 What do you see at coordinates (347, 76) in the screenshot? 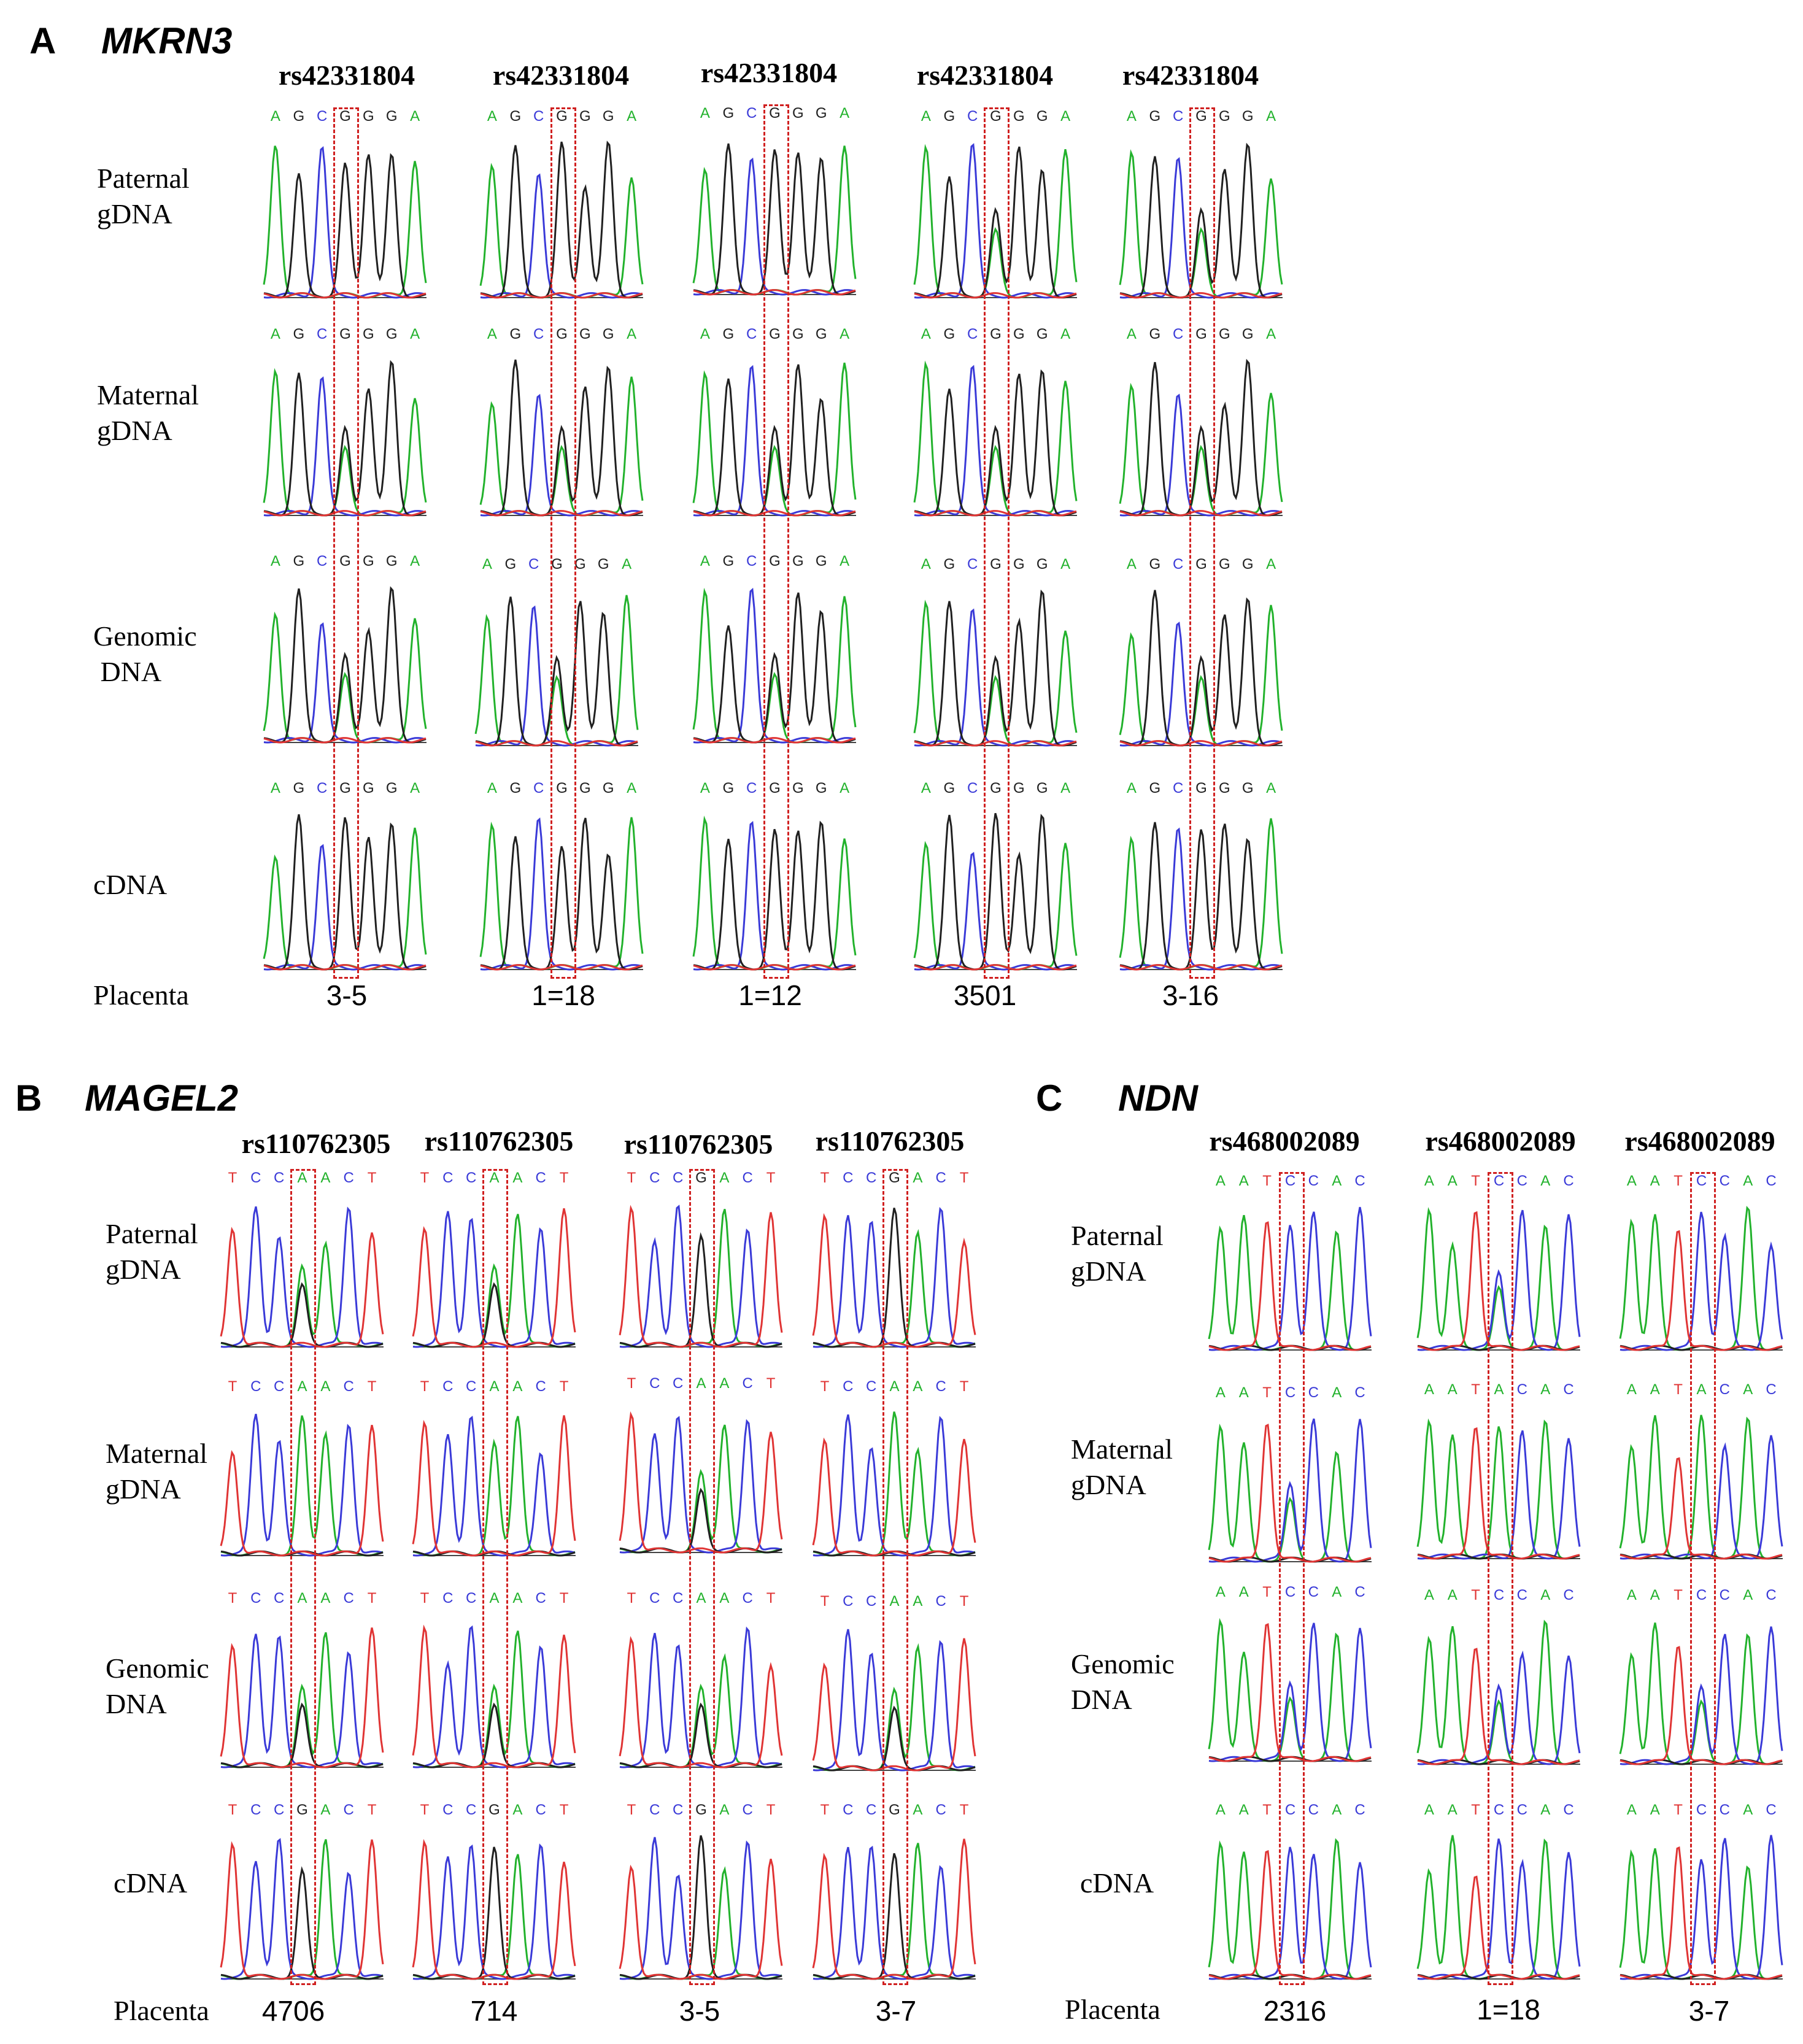
I see `panel-a-col1-snp: rs42331804` at bounding box center [347, 76].